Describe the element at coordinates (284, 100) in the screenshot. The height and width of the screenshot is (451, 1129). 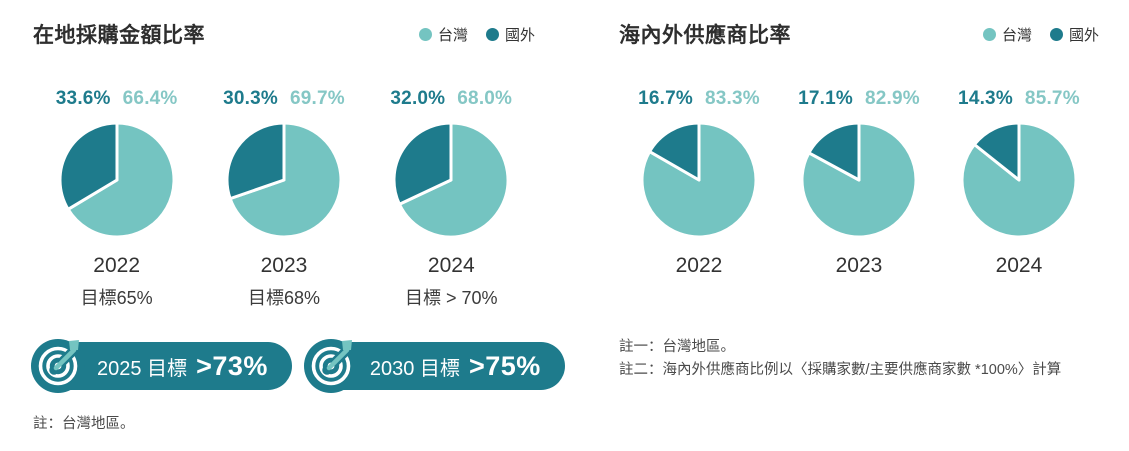
I see `pie-value-labels: 30.3% 69.7%` at that location.